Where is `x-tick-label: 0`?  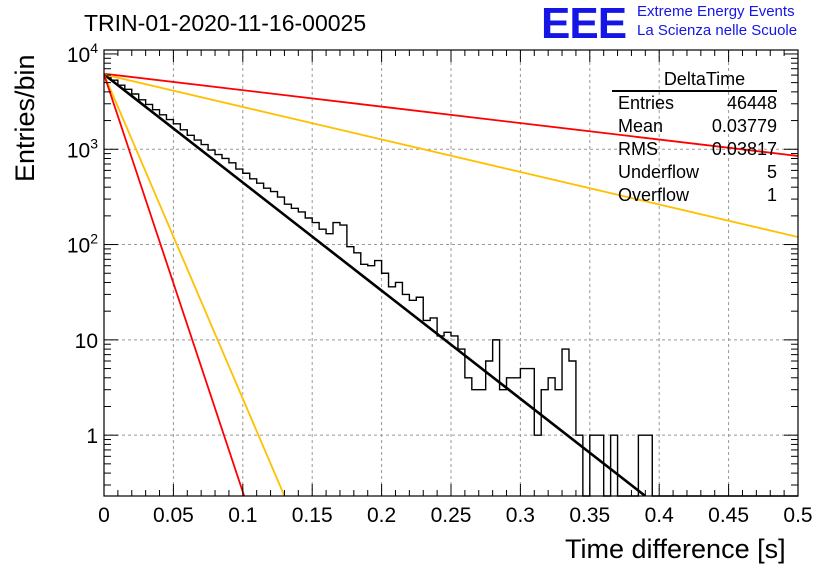
x-tick-label: 0 is located at coordinates (104, 515).